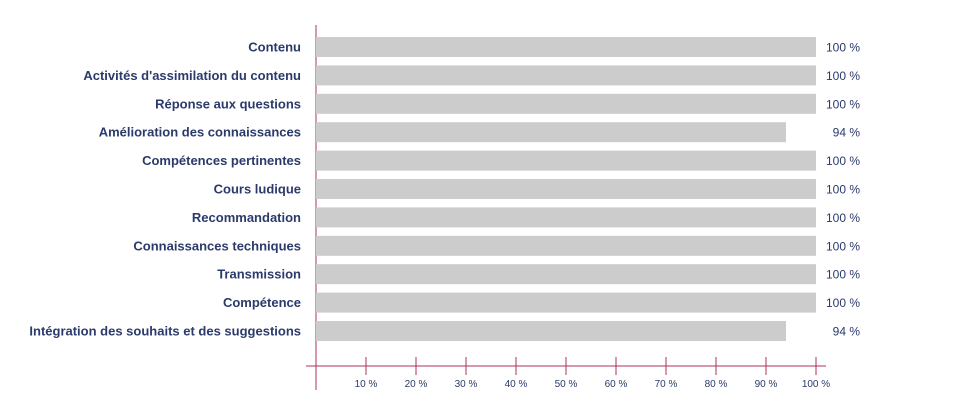  What do you see at coordinates (192, 75) in the screenshot?
I see `category-label: Activités d'assimilation du contenu` at bounding box center [192, 75].